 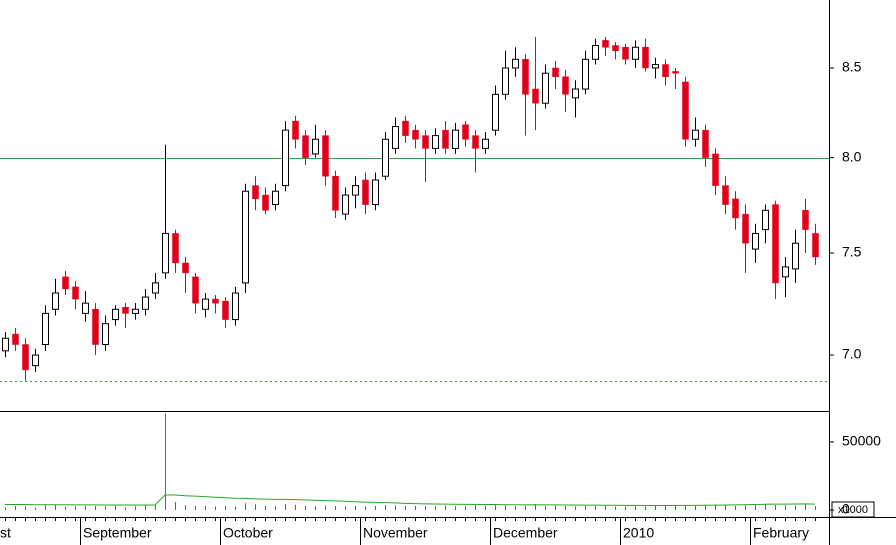 I want to click on volume-tick-label: 0, so click(x=846, y=509).